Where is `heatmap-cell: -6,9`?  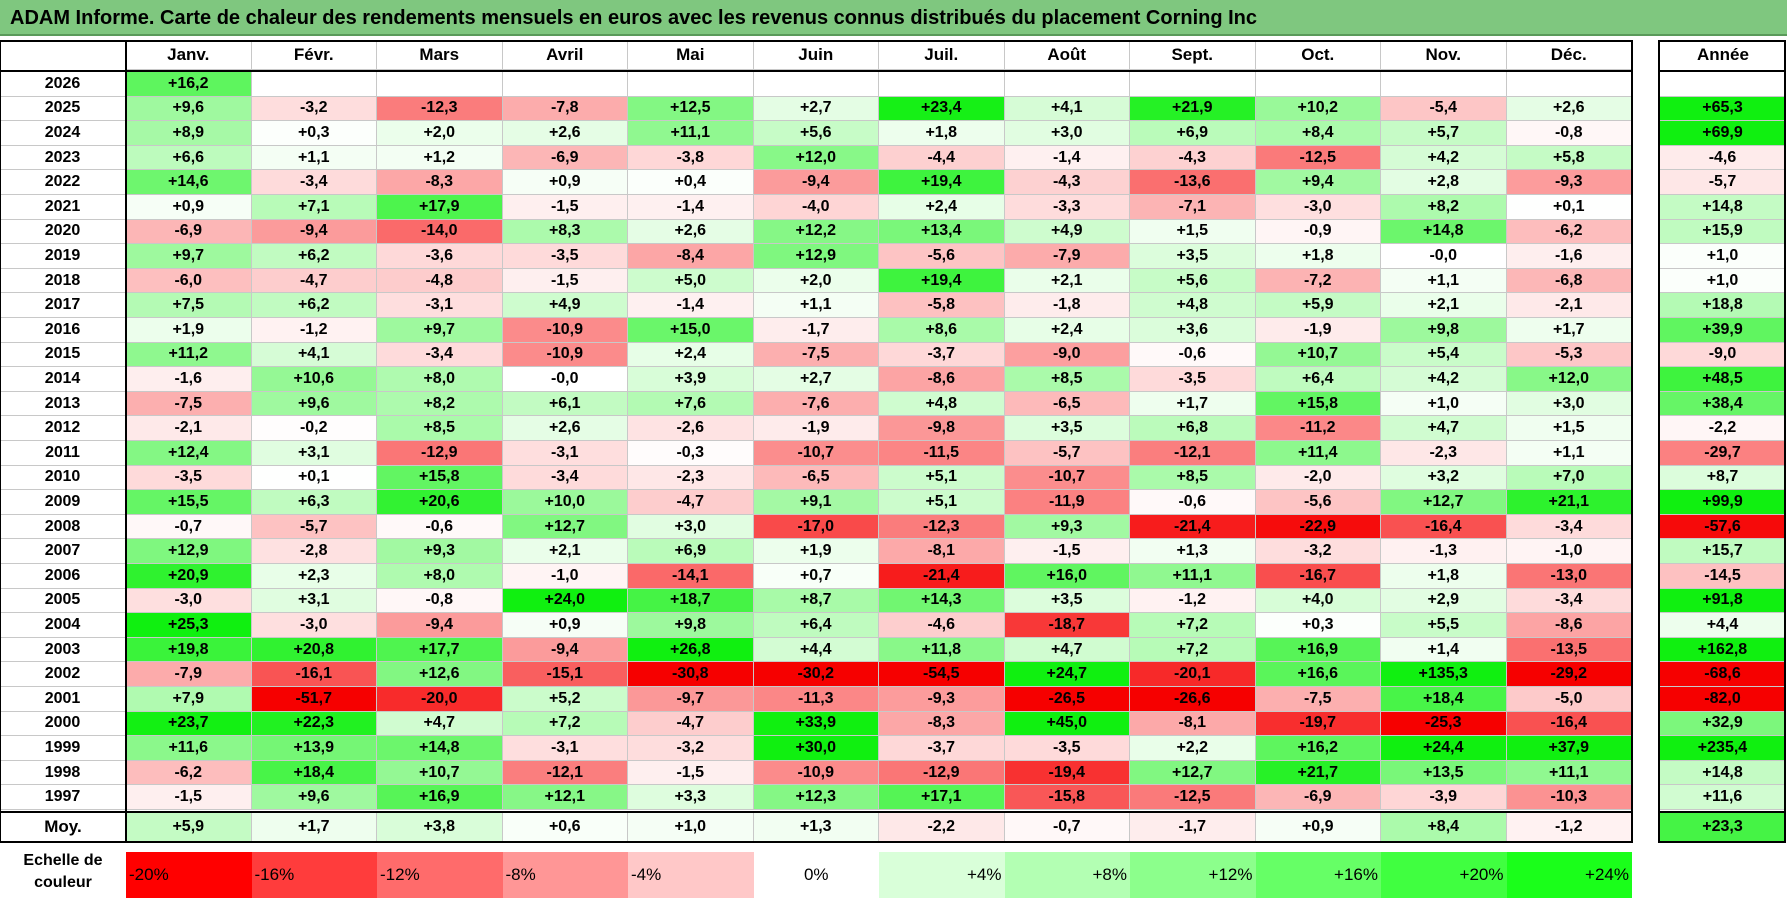 heatmap-cell: -6,9 is located at coordinates (565, 158).